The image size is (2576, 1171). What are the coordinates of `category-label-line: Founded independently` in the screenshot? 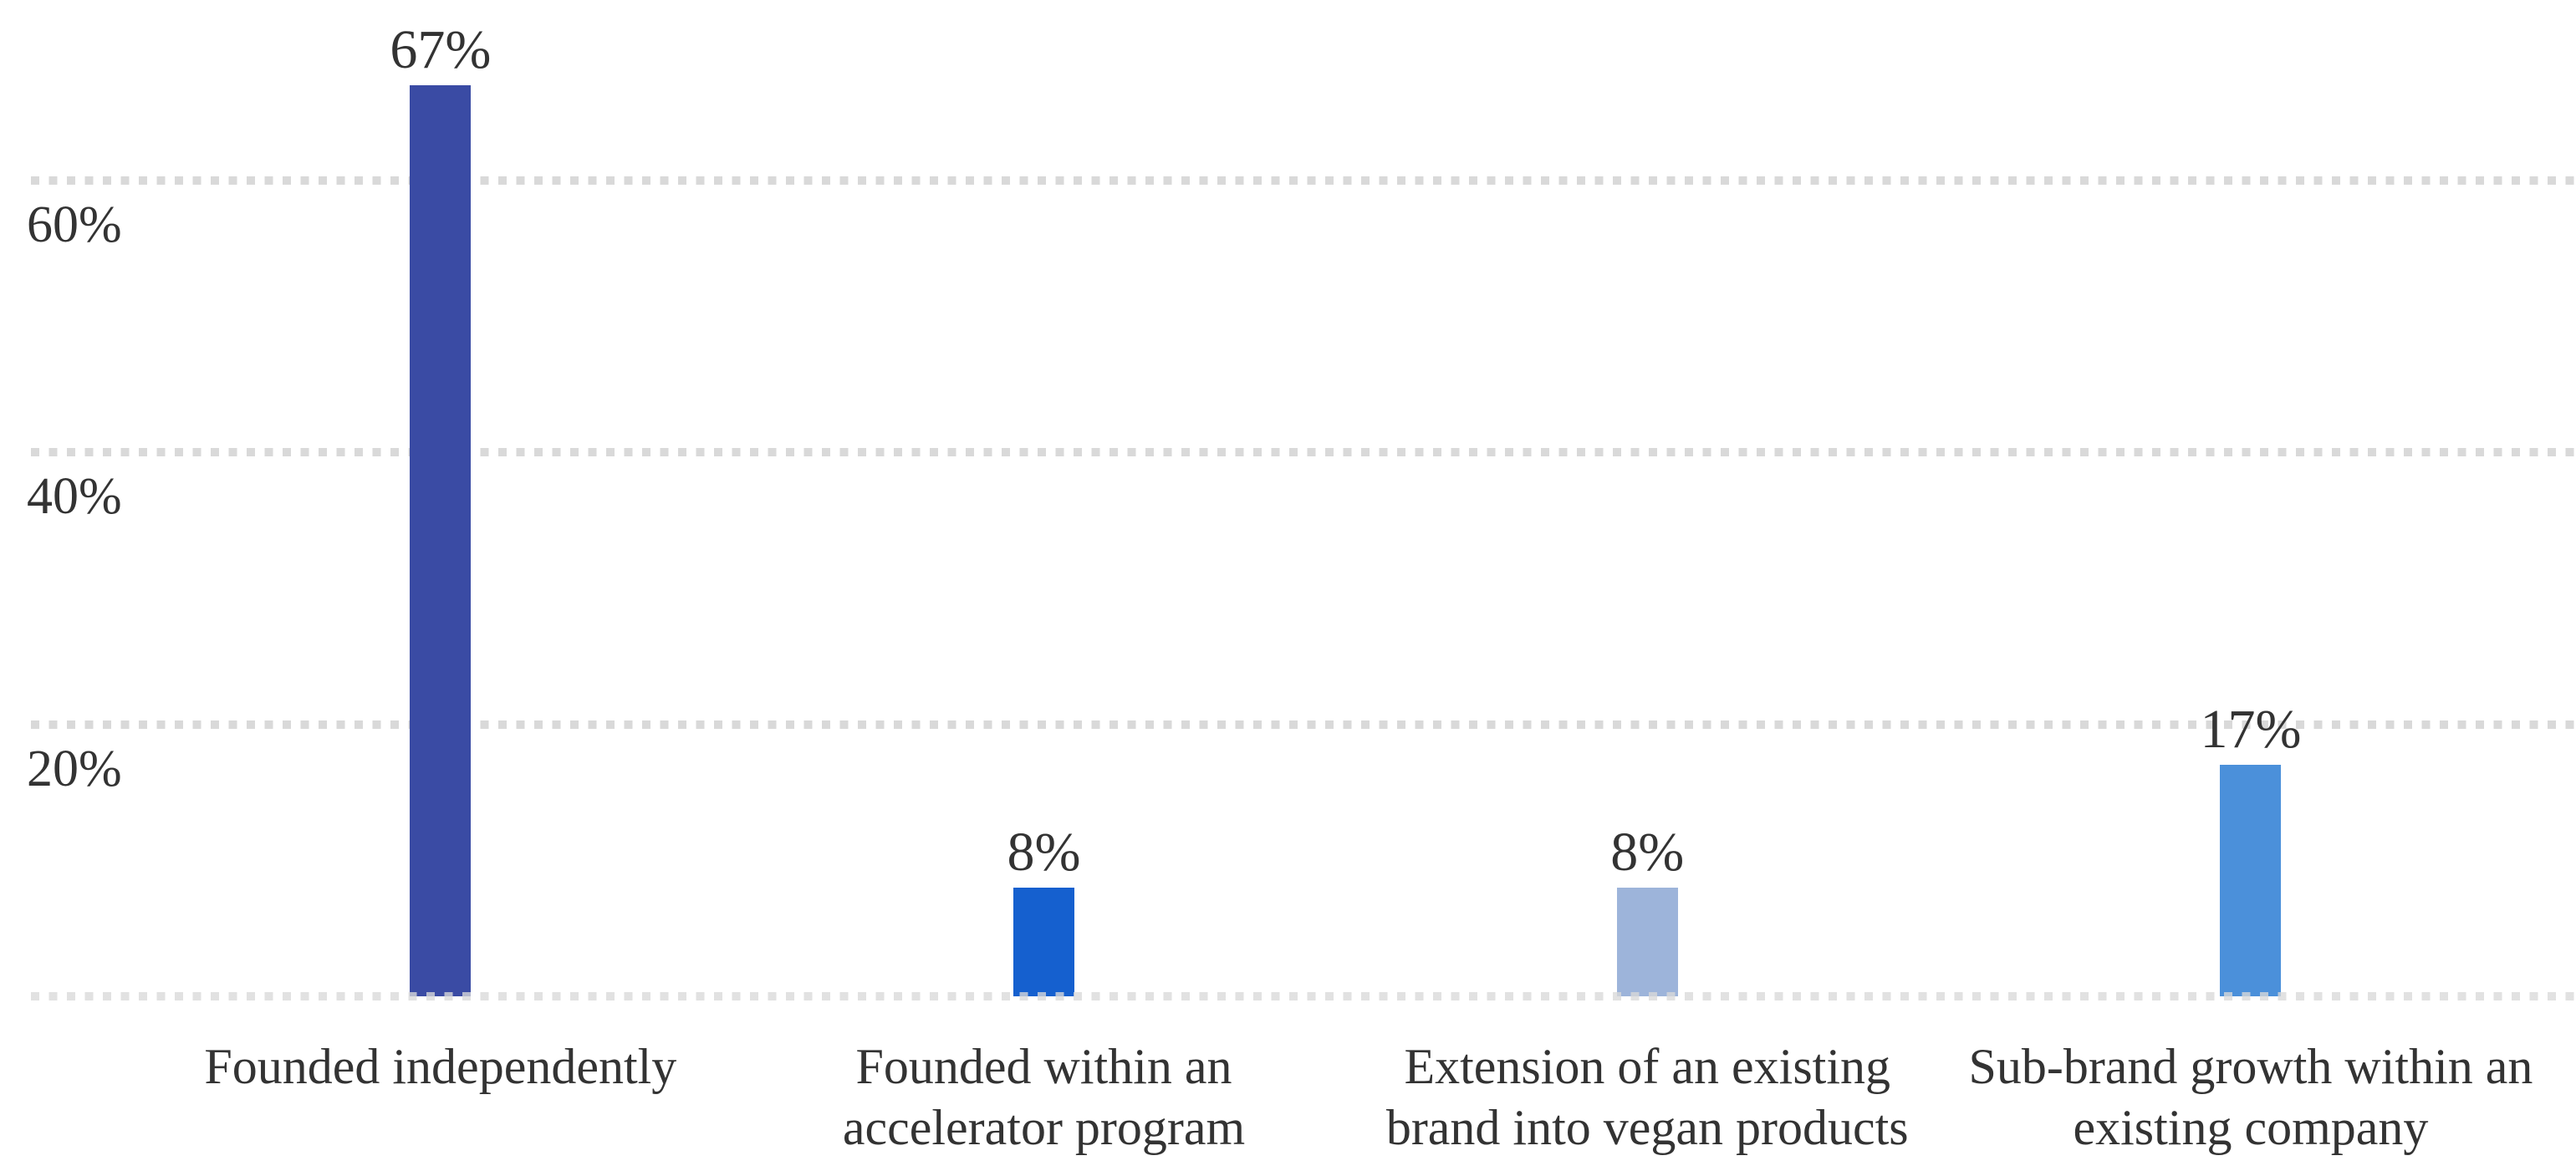 It's located at (441, 1066).